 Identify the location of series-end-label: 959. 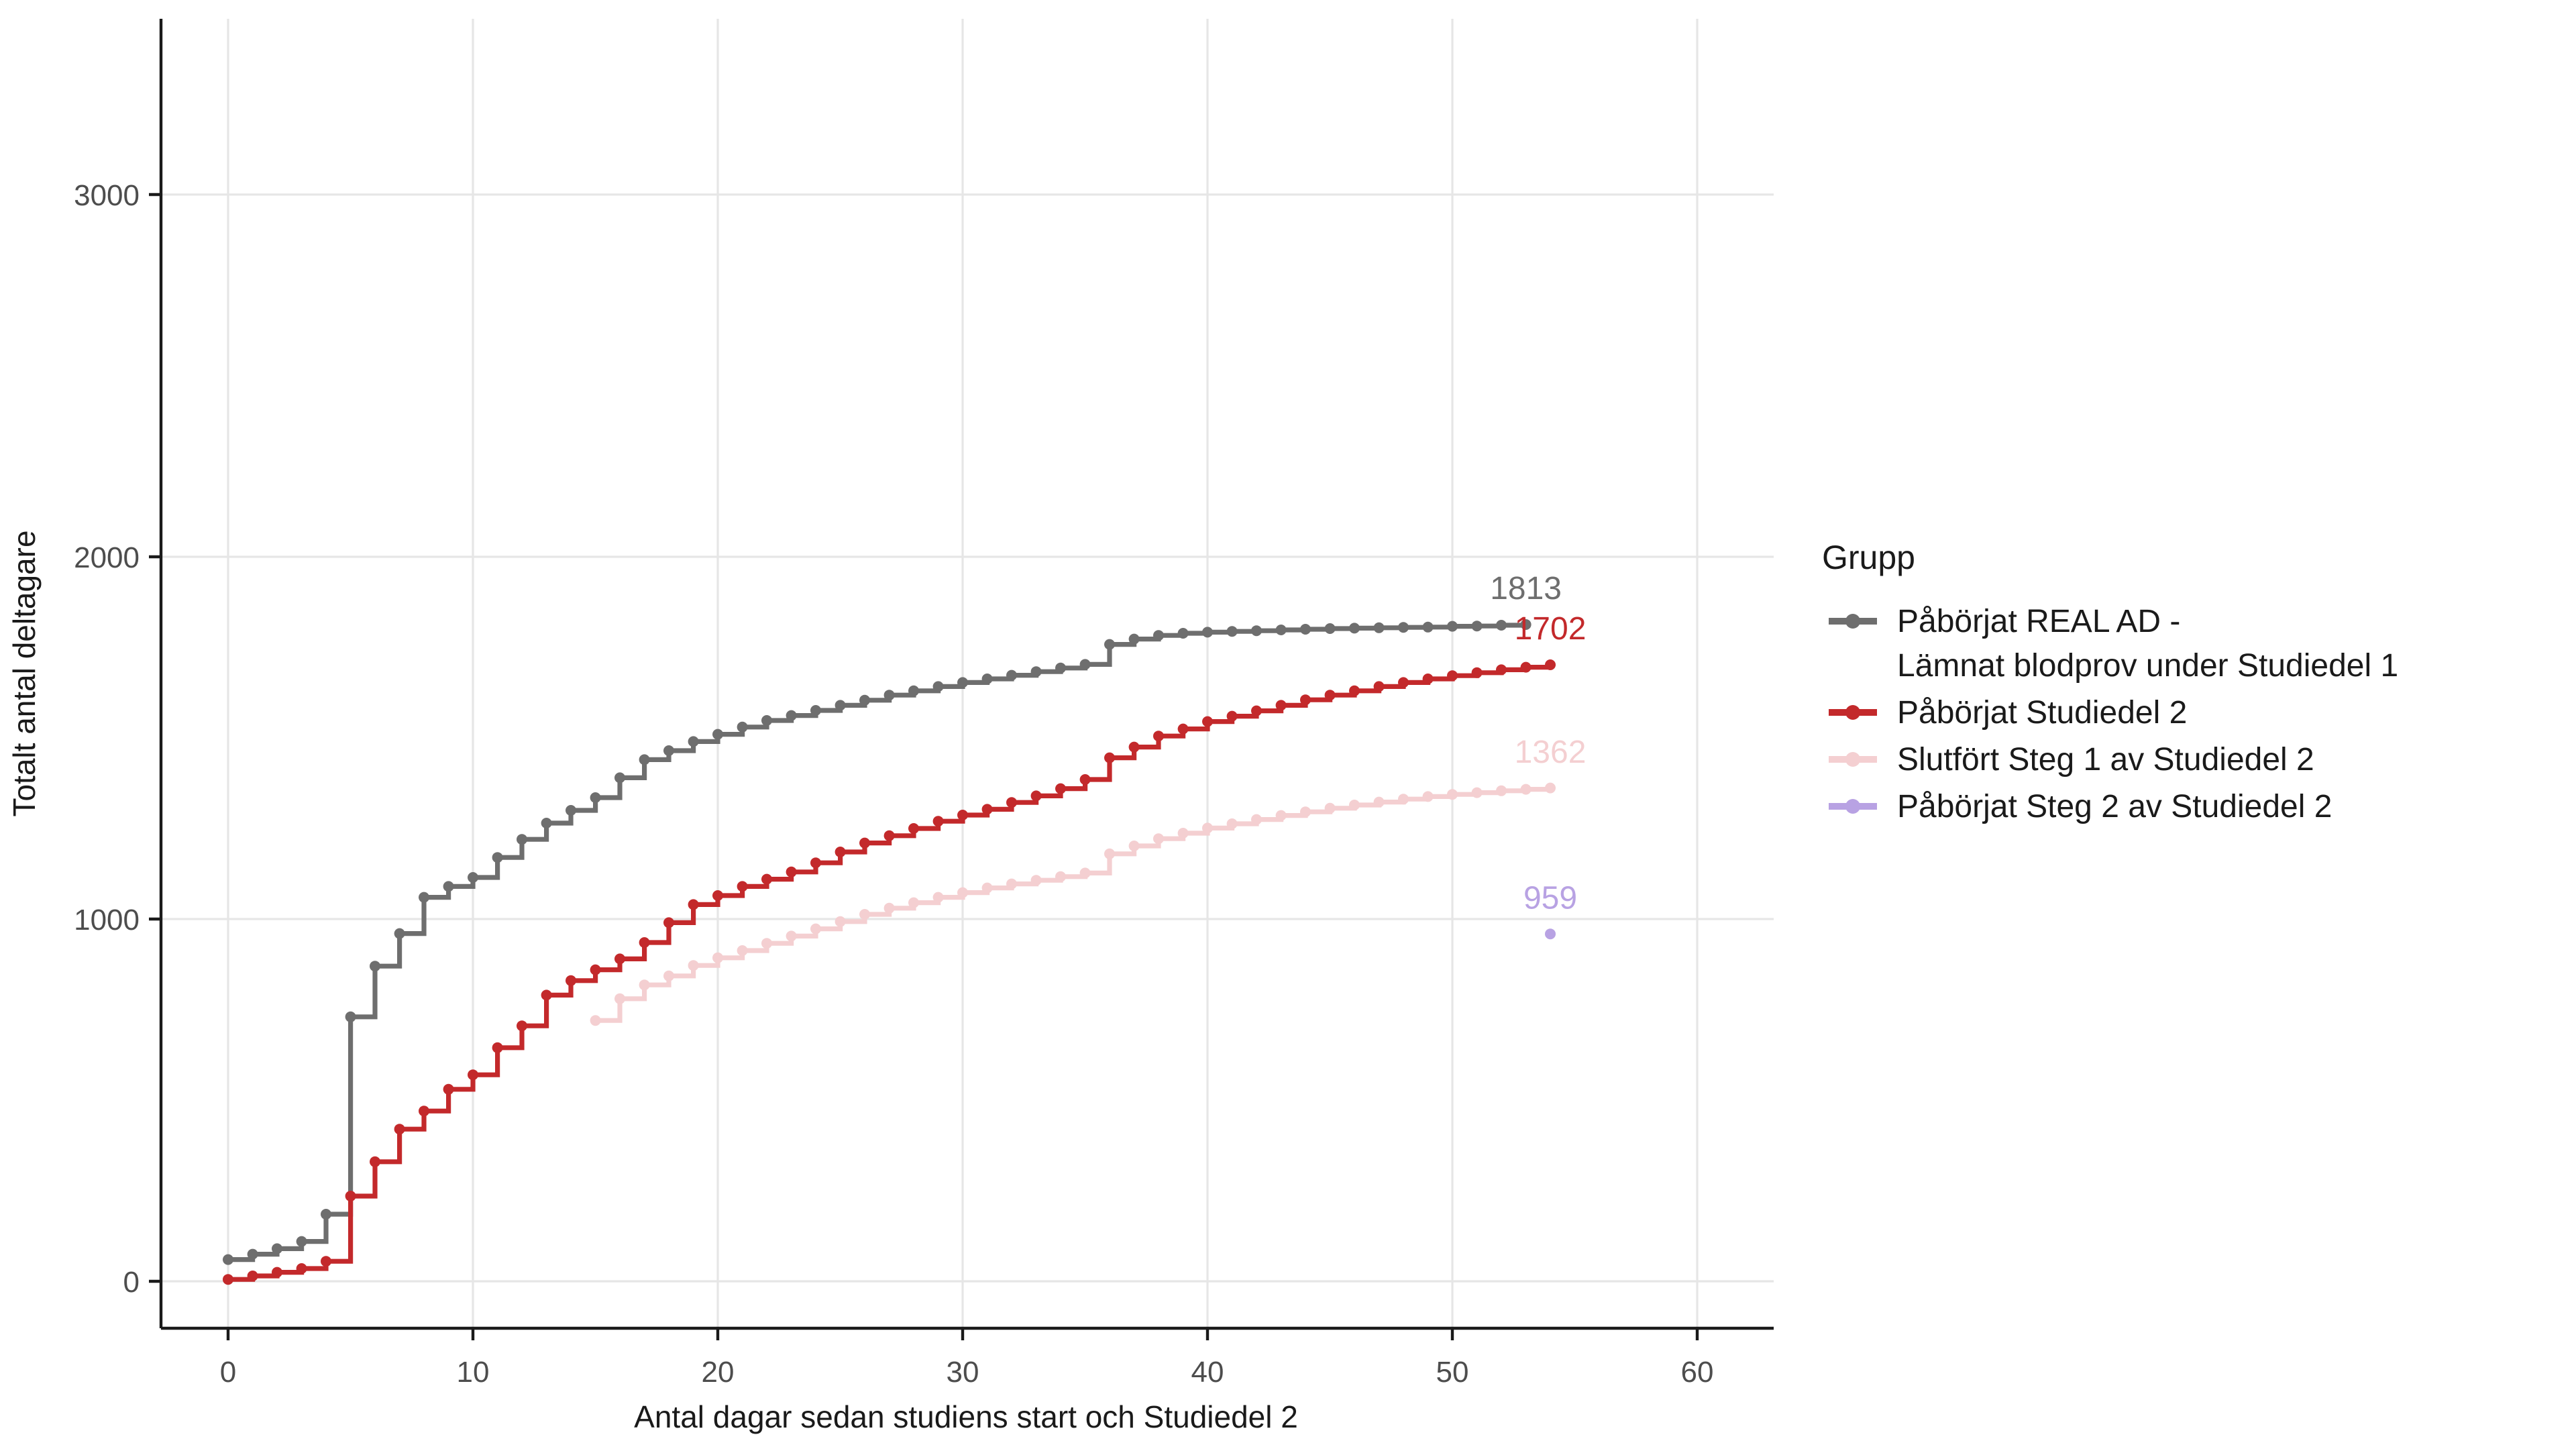
(1550, 898).